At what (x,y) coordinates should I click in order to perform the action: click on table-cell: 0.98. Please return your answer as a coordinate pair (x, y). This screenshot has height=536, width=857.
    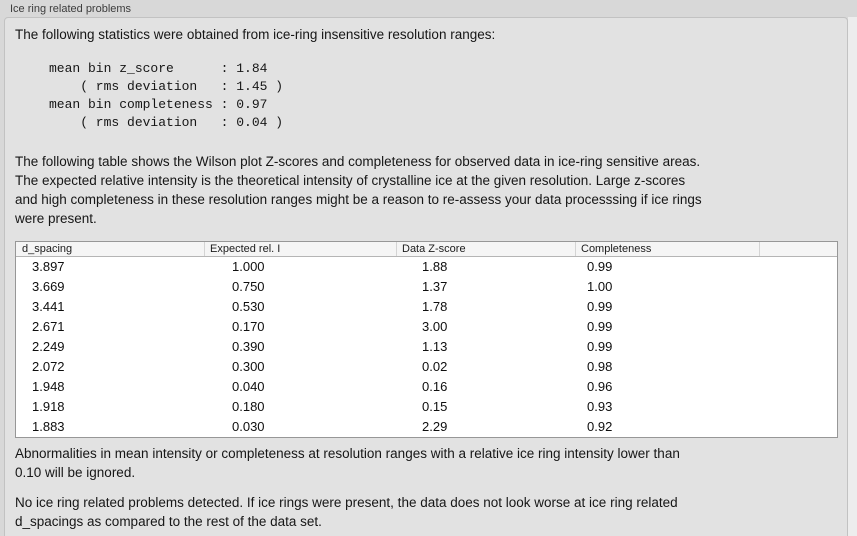
    Looking at the image, I should click on (600, 366).